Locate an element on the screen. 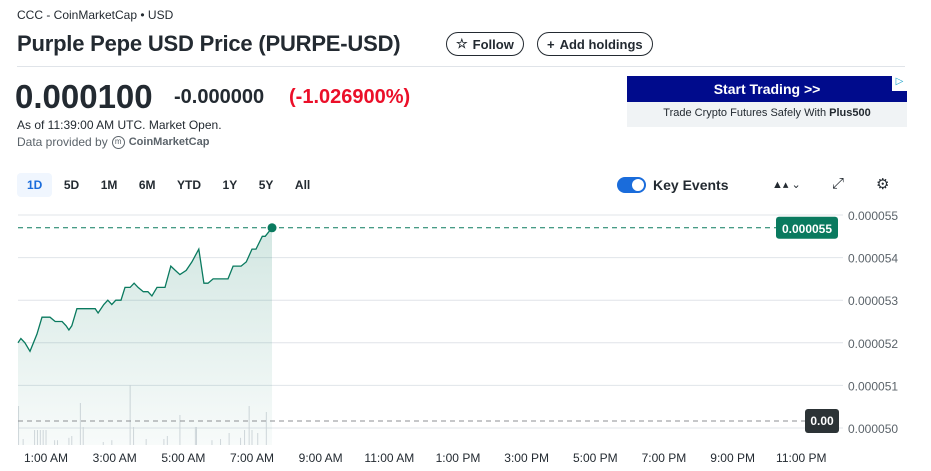  tab-ytd: YTD is located at coordinates (189, 185).